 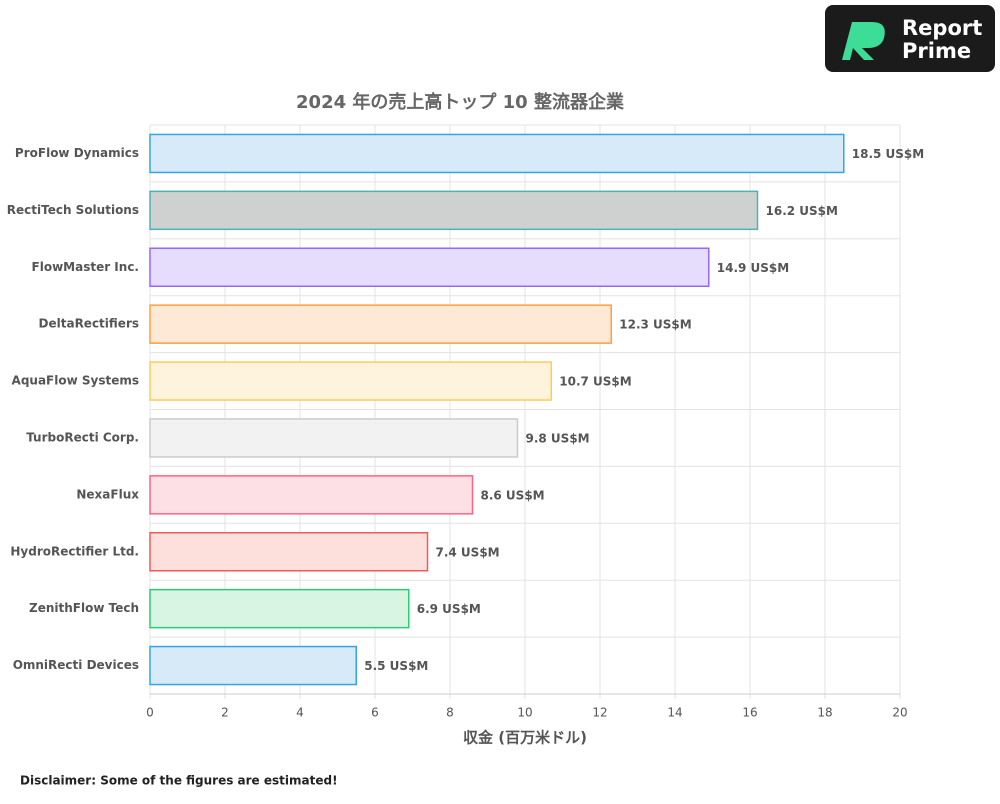 I want to click on x-tick-label: 16, so click(x=749, y=713).